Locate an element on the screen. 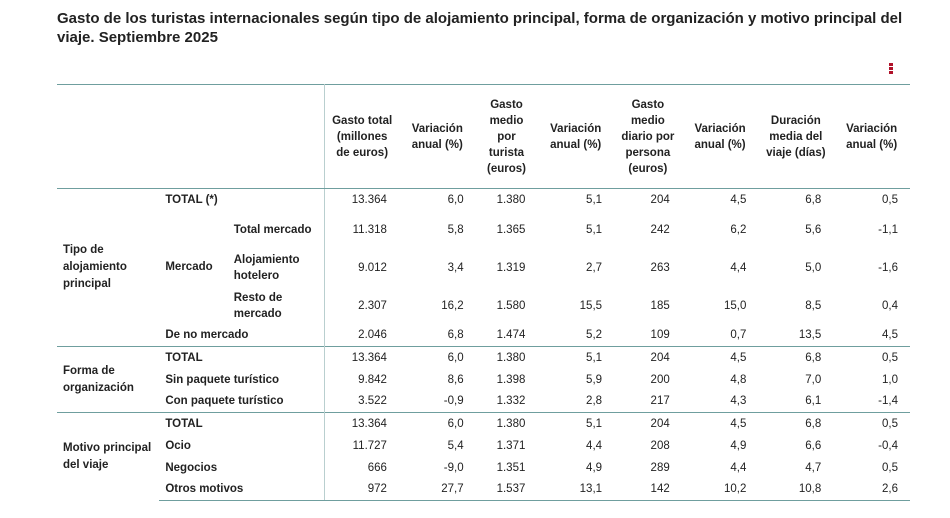 This screenshot has height=518, width=950. table-cell: 142 is located at coordinates (648, 489).